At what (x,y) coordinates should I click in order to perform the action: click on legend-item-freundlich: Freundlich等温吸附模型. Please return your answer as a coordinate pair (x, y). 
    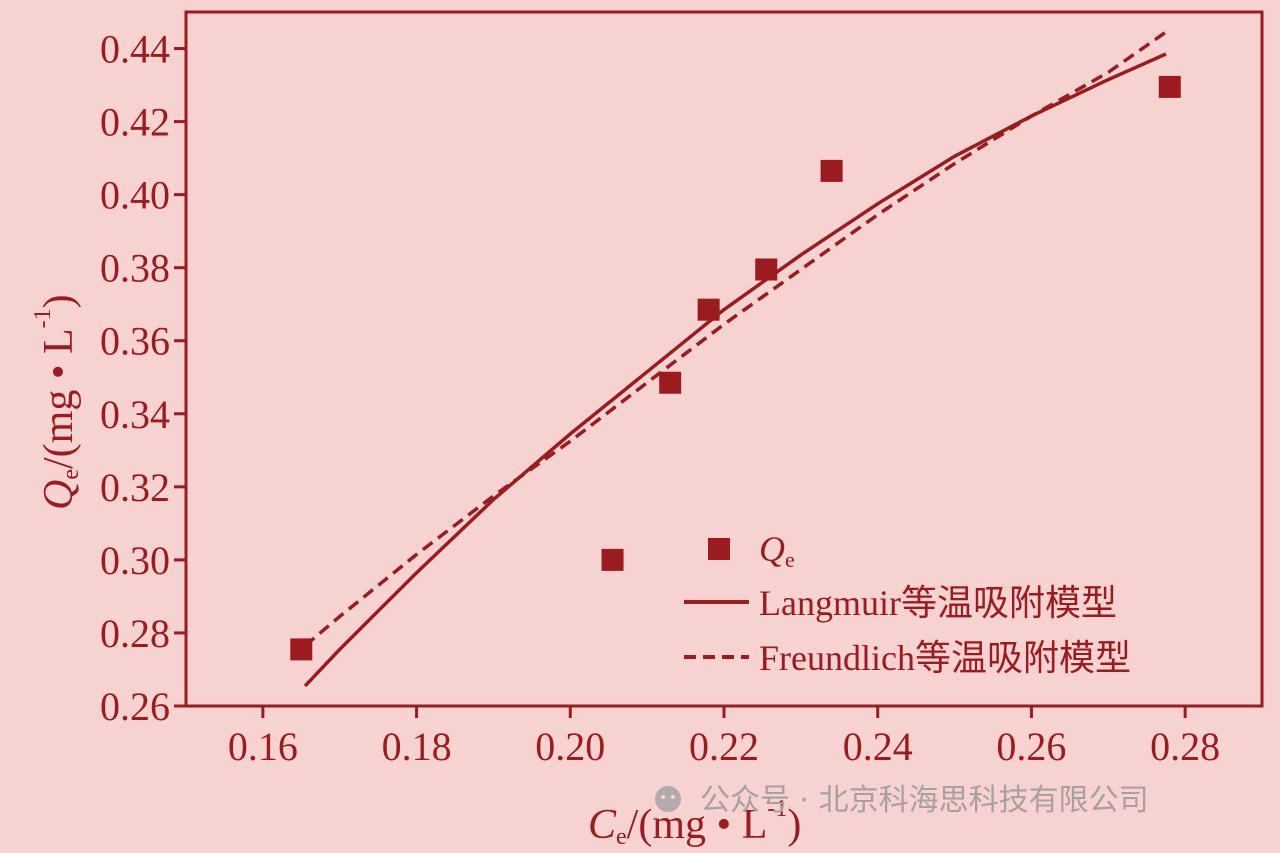
    Looking at the image, I should click on (907, 658).